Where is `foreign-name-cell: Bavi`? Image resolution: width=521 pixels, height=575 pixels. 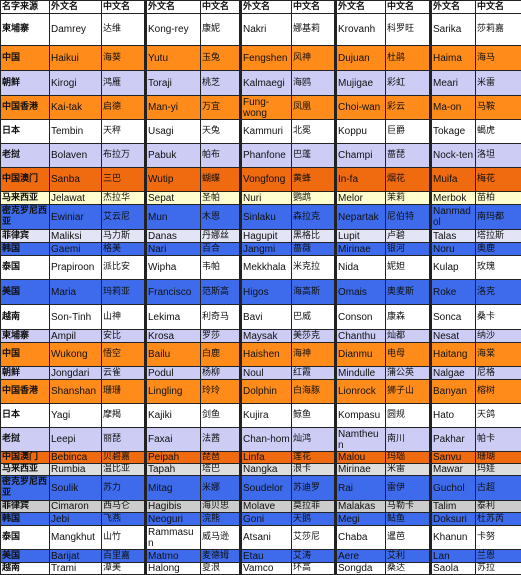 foreign-name-cell: Bavi is located at coordinates (266, 317).